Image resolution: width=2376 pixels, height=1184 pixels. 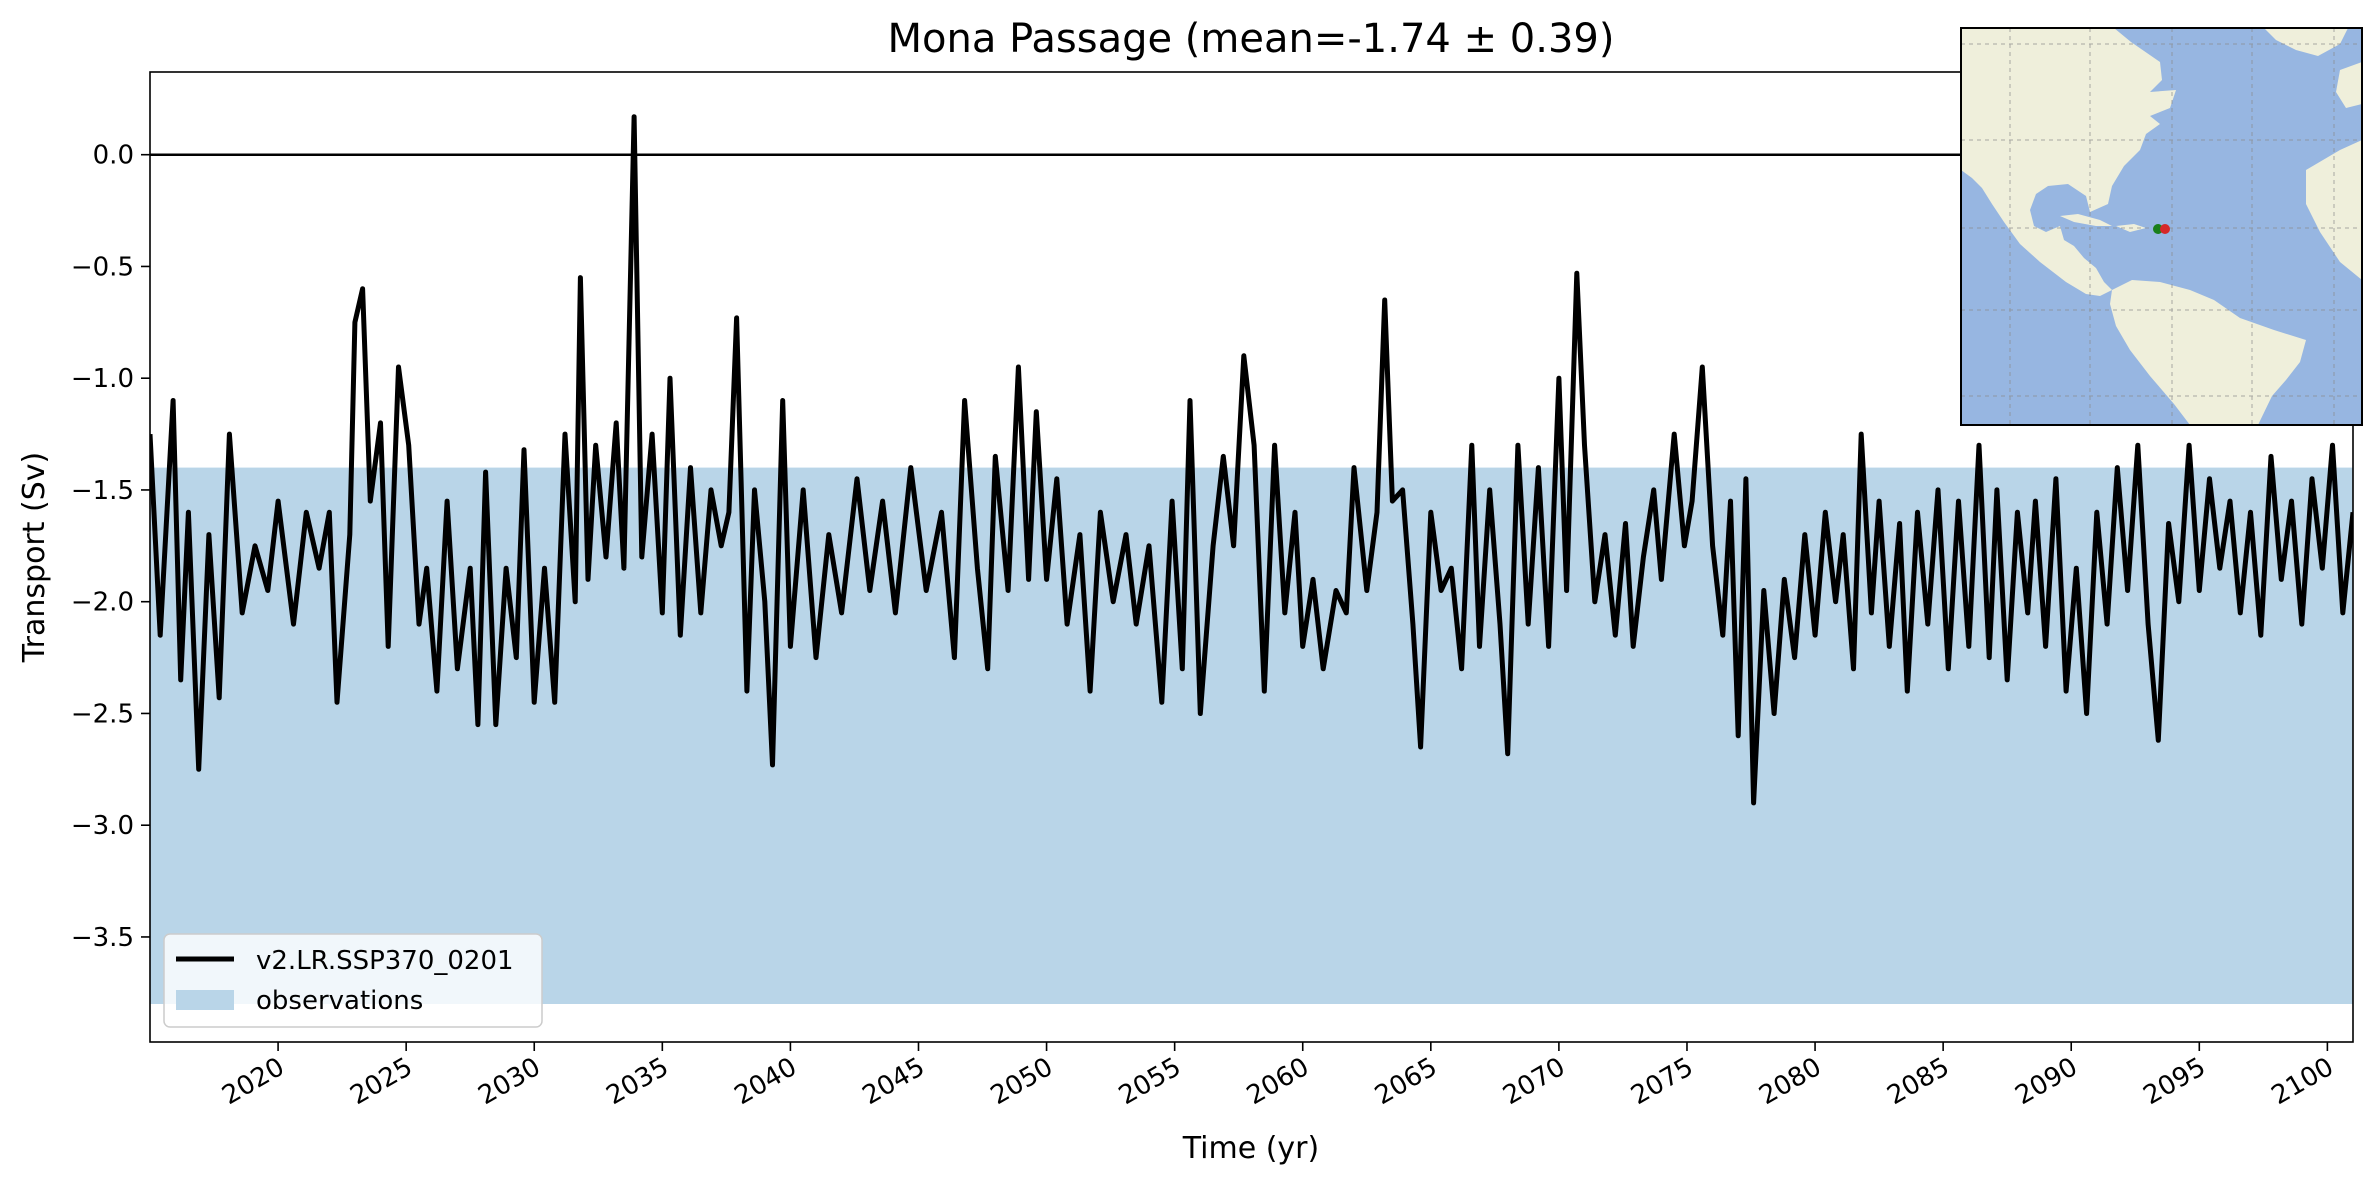 What do you see at coordinates (102, 938) in the screenshot?
I see `y-tick-label: −3.5` at bounding box center [102, 938].